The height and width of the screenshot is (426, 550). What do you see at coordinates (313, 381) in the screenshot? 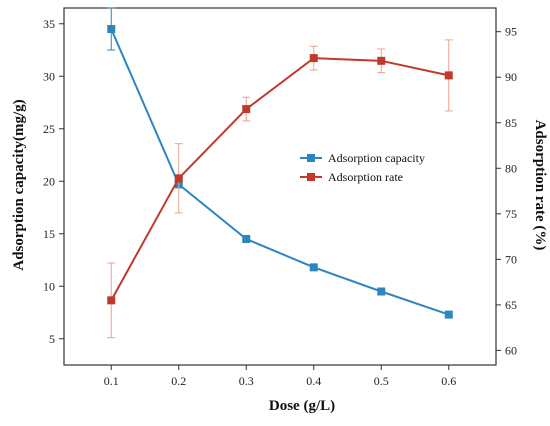
I see `x-tick-label: 0.4` at bounding box center [313, 381].